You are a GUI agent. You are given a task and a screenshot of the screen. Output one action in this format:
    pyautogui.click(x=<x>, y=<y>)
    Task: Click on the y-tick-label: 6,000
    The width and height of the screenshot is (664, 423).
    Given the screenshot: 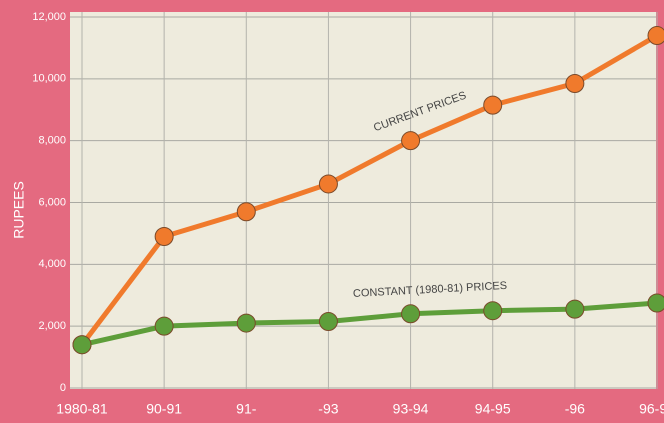 What is the action you would take?
    pyautogui.click(x=52, y=202)
    